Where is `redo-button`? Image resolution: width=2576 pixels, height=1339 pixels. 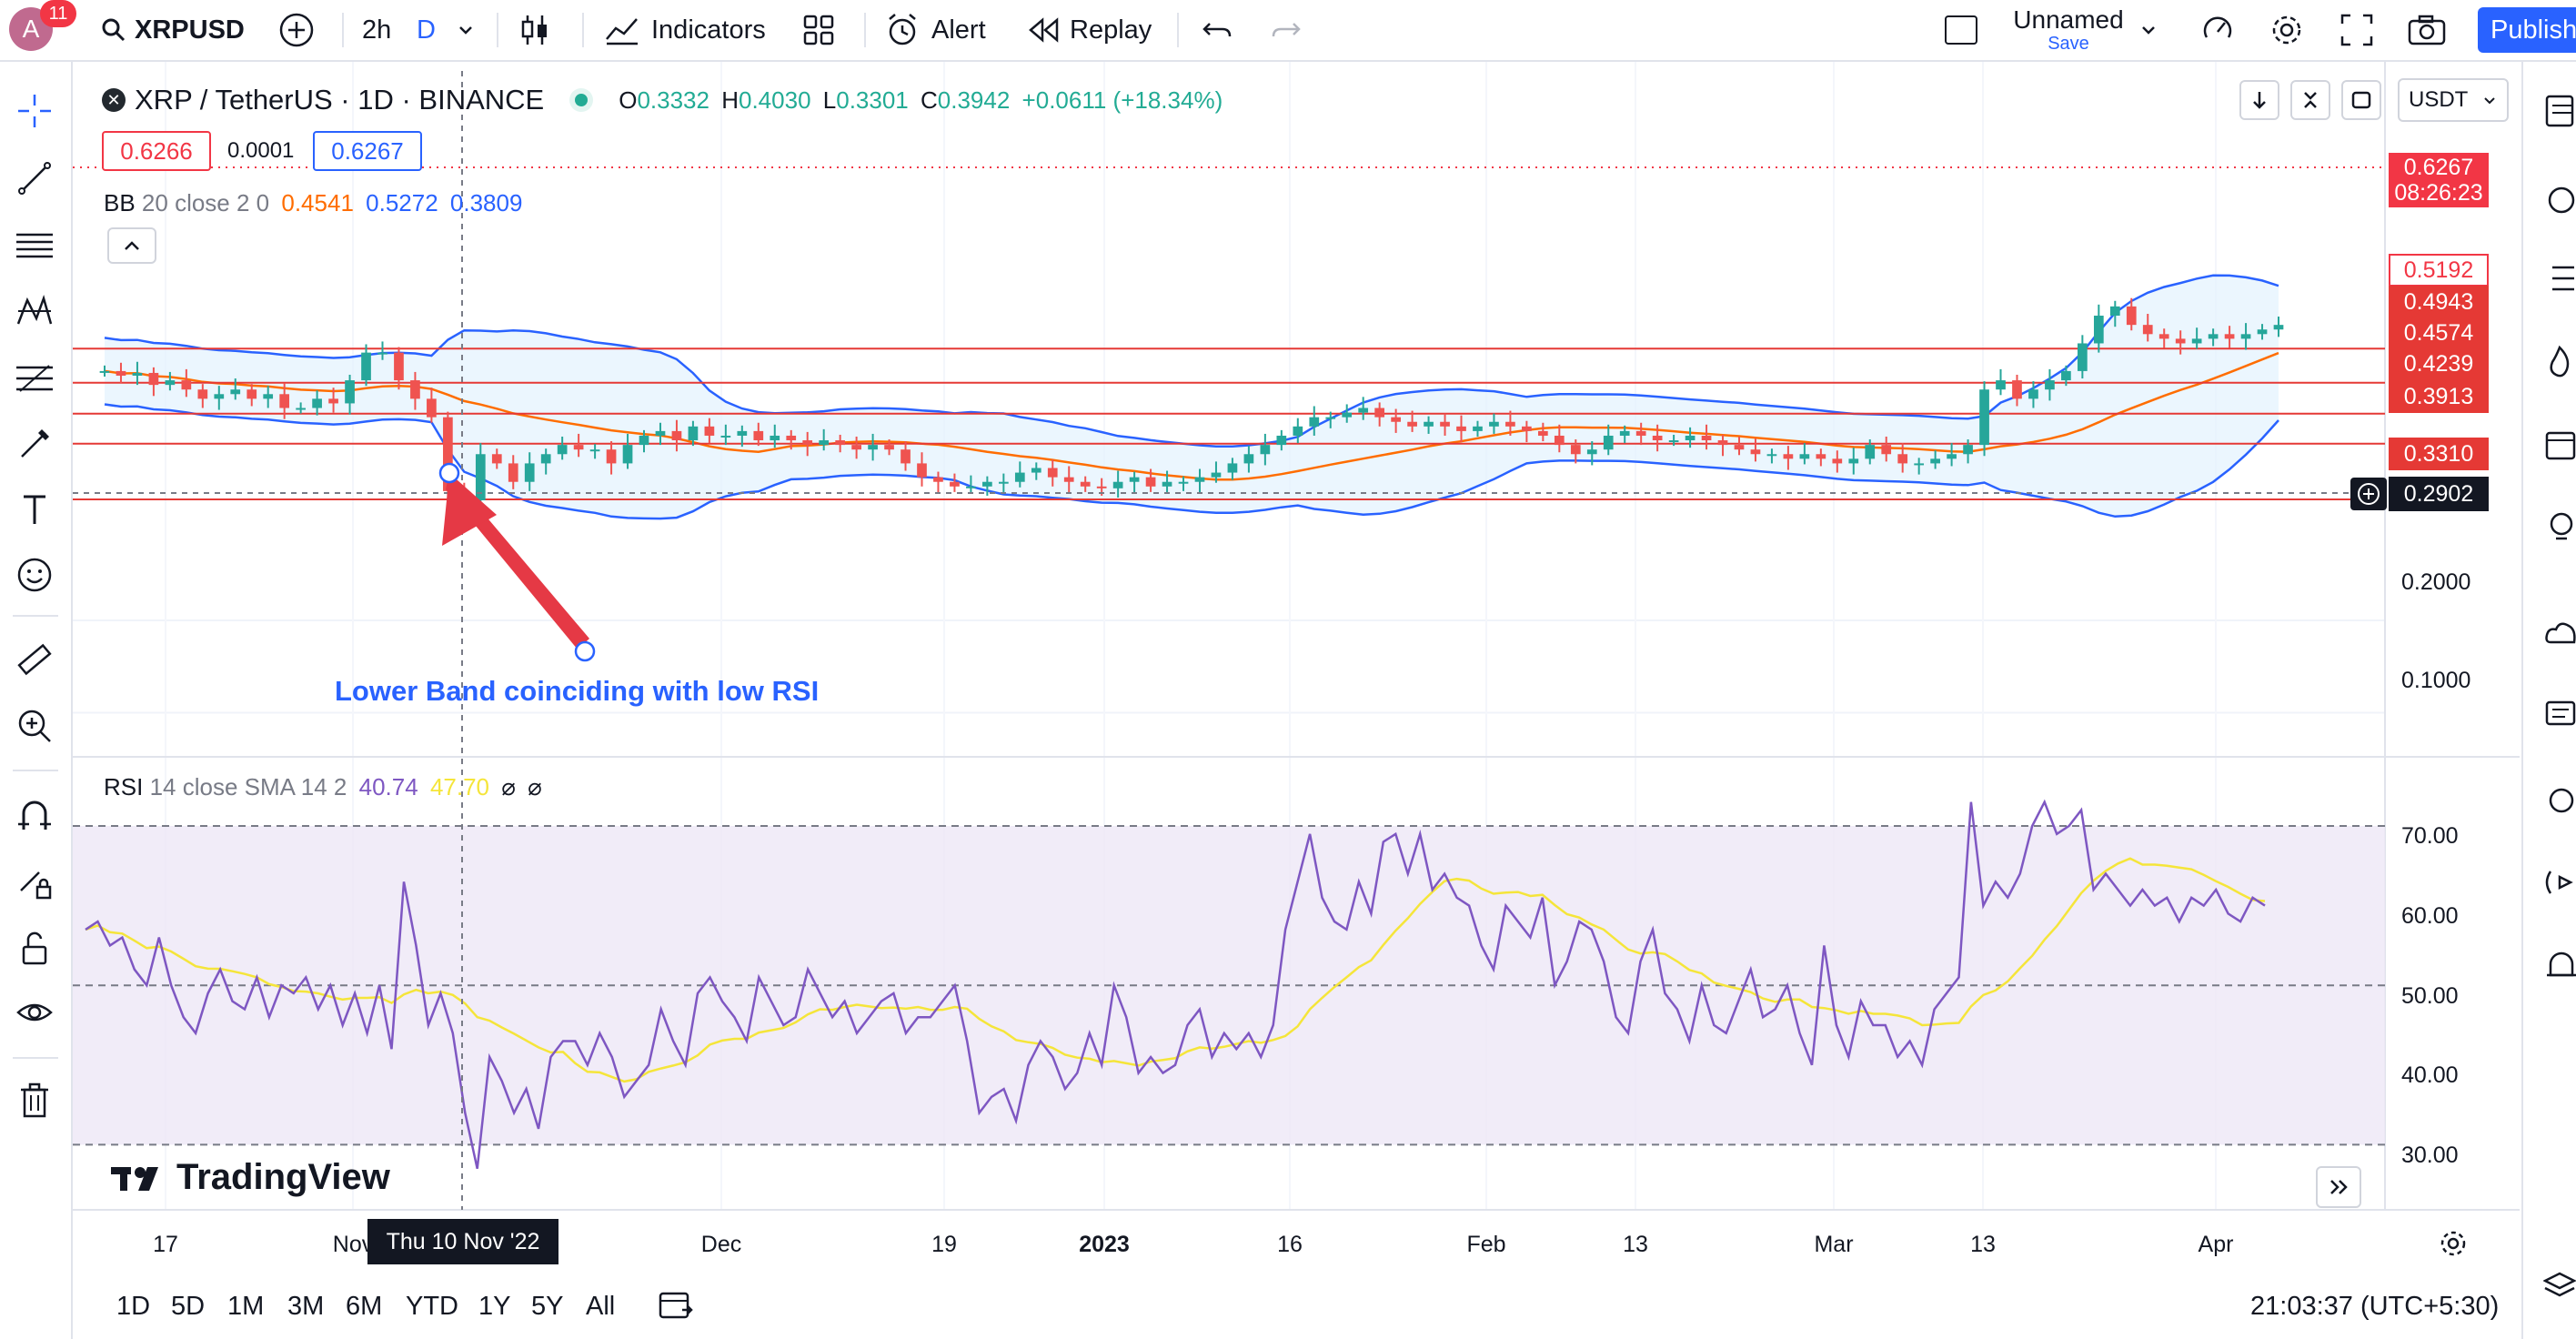 redo-button is located at coordinates (1286, 30).